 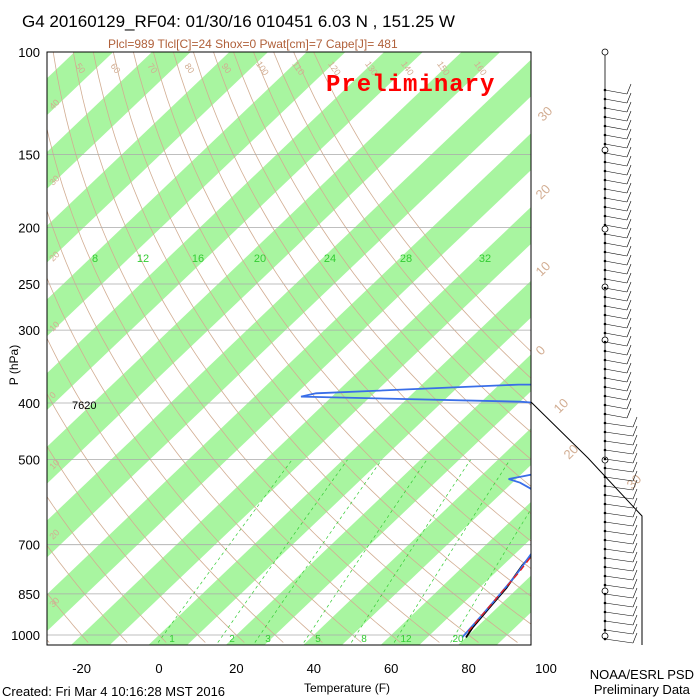 I want to click on y-tick-label: 300, so click(x=29, y=330).